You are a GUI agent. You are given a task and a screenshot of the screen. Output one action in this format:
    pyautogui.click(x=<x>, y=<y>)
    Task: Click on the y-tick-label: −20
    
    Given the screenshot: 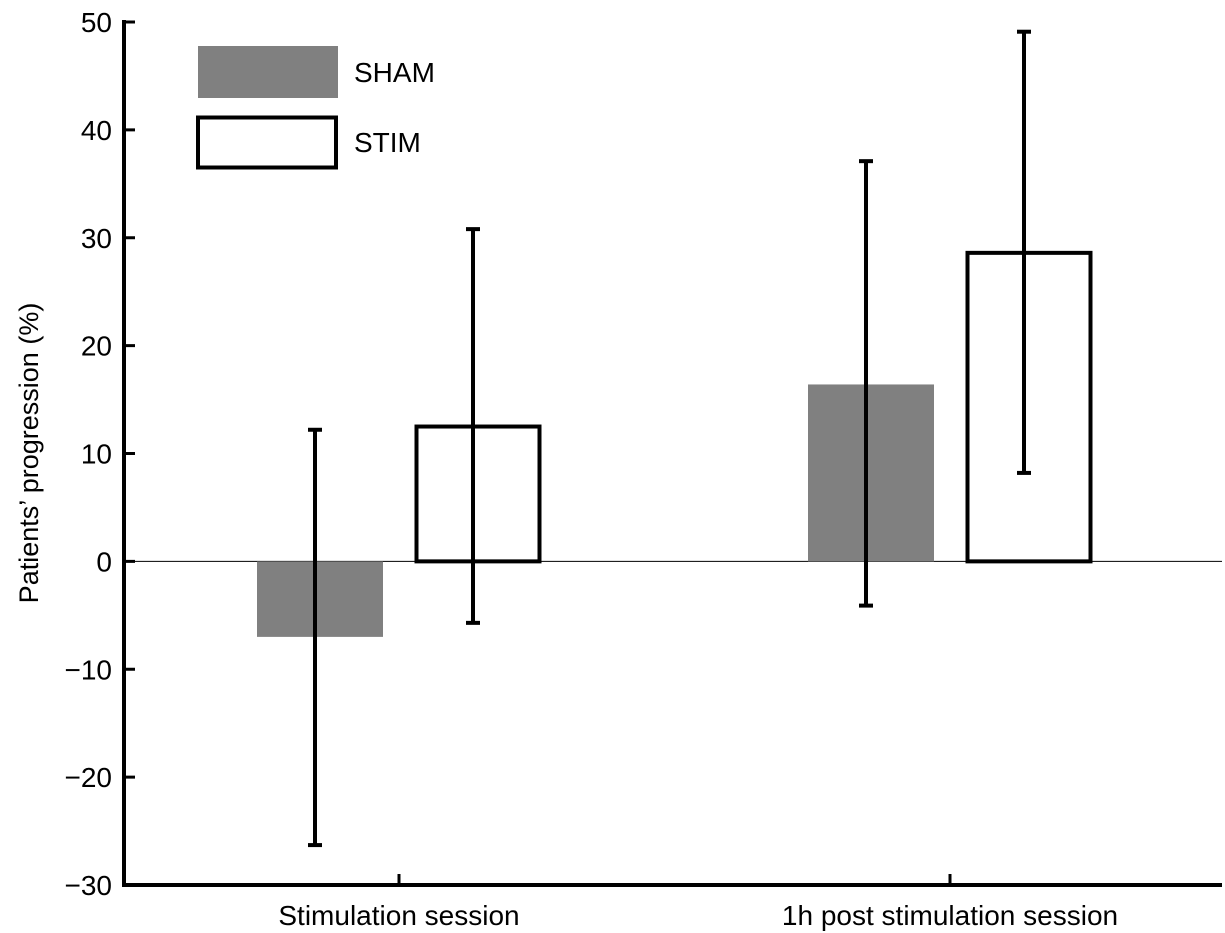 What is the action you would take?
    pyautogui.click(x=89, y=777)
    